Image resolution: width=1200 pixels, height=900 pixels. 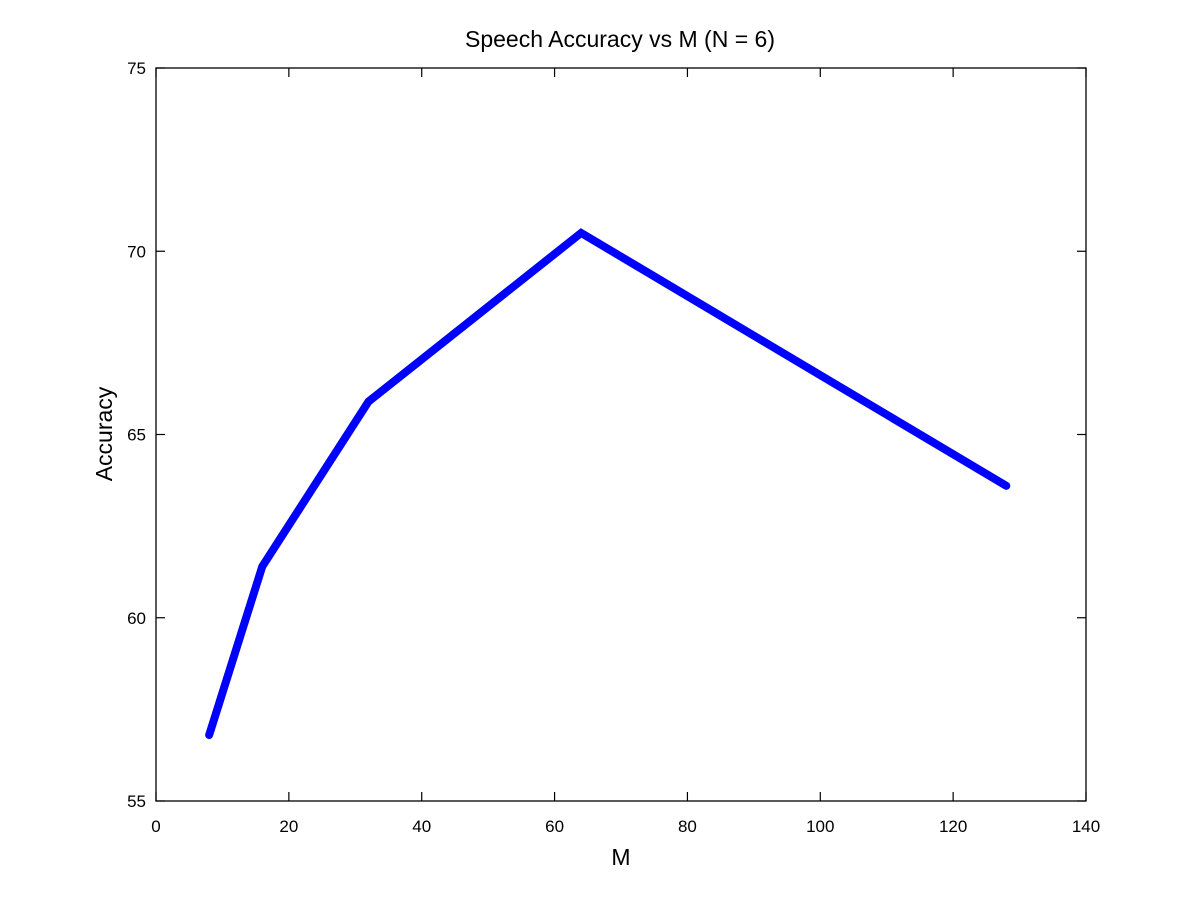 I want to click on x-tick-label: 100, so click(x=820, y=826).